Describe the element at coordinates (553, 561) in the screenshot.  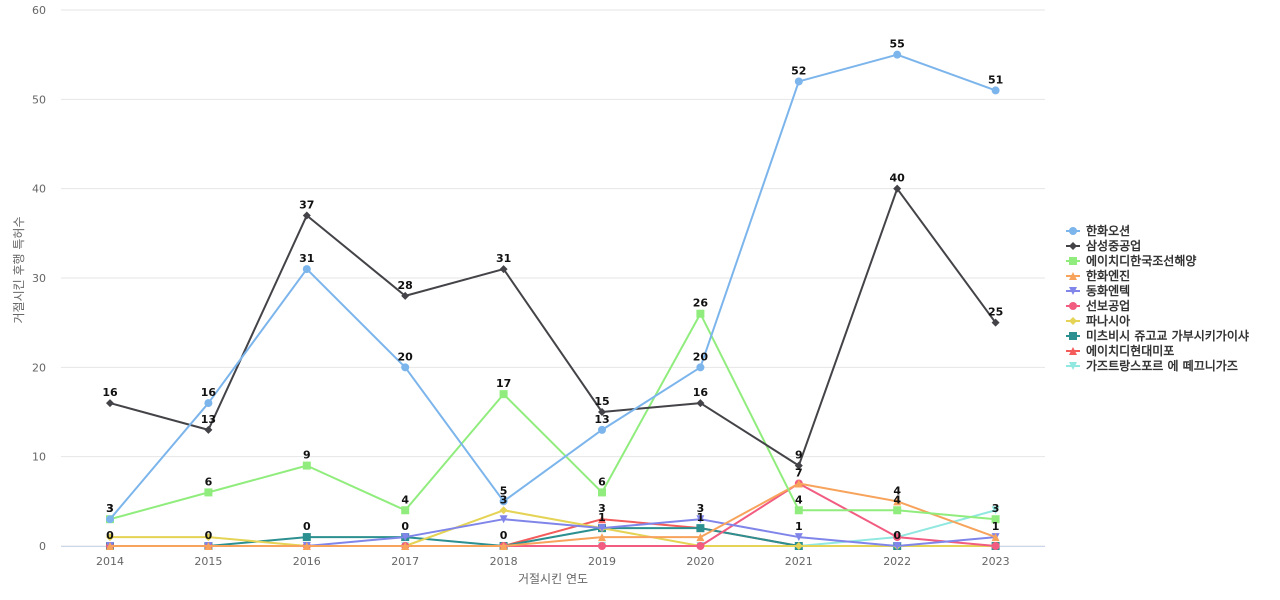
I see `x-axis-ticks: 2014 2015 2016 2017 2018 2019 2020 2021 2022 2023` at that location.